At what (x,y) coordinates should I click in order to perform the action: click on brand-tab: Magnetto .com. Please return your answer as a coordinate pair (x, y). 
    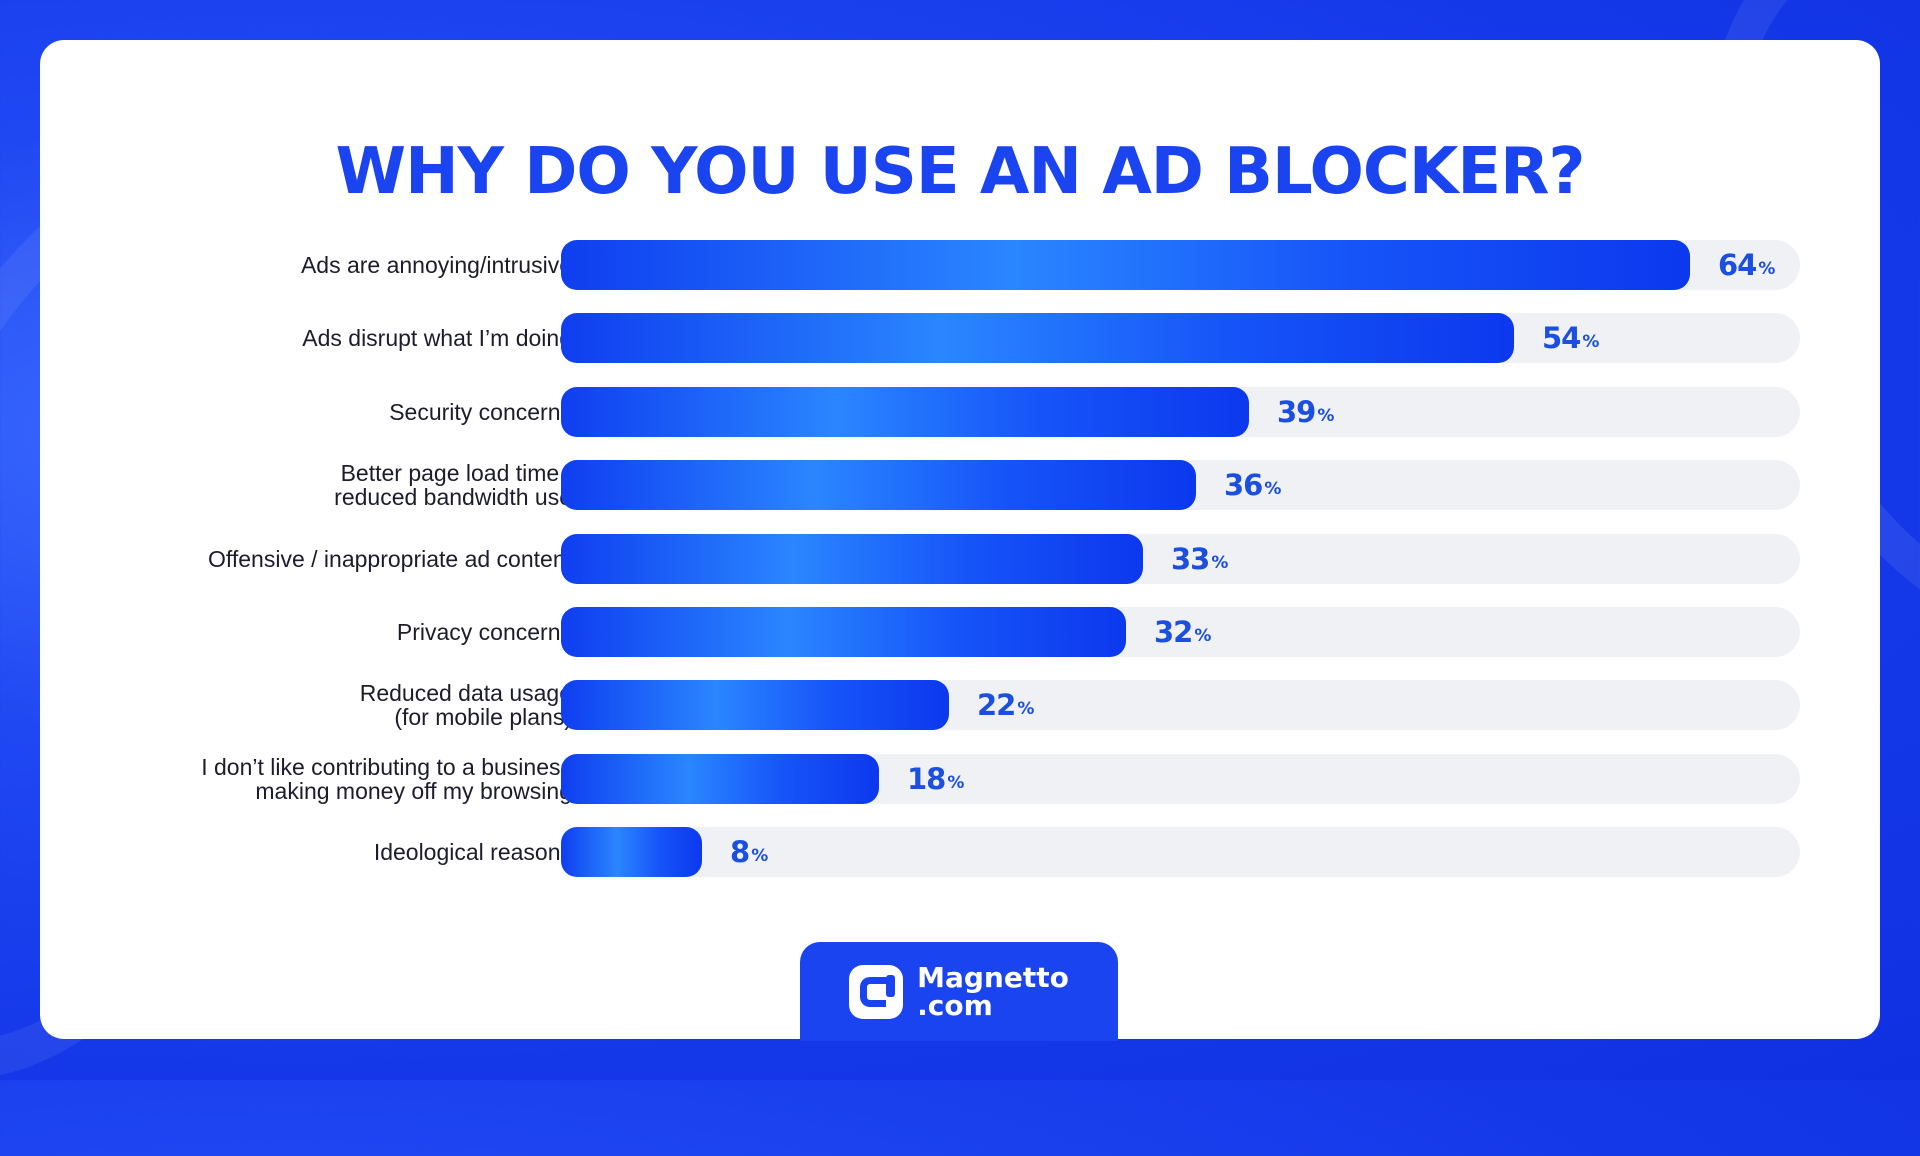
    Looking at the image, I should click on (959, 991).